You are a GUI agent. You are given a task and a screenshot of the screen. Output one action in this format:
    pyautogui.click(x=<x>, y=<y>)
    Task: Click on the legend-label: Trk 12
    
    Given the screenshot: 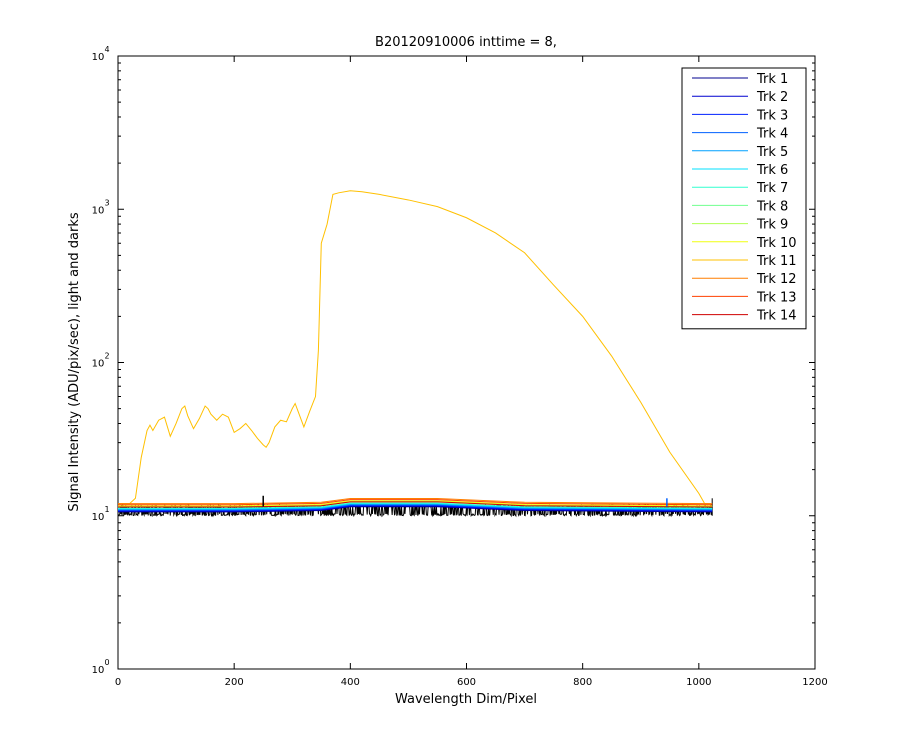 What is the action you would take?
    pyautogui.click(x=776, y=279)
    